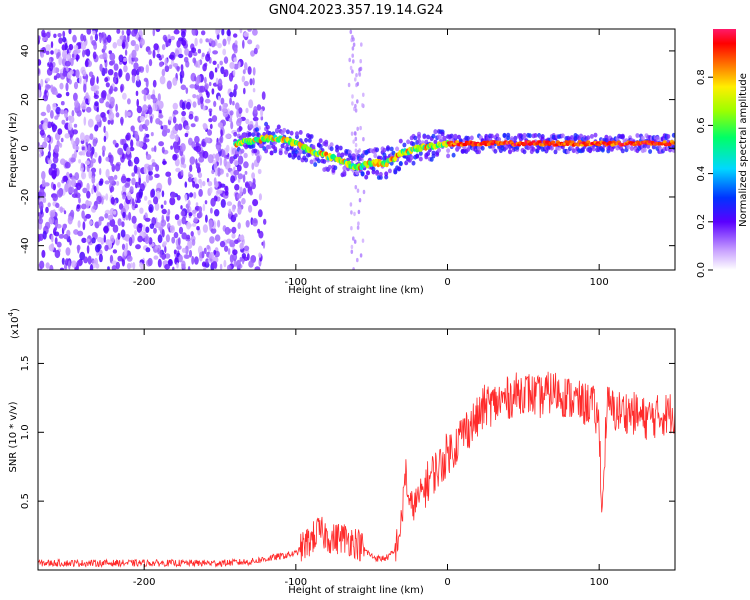  What do you see at coordinates (599, 582) in the screenshot?
I see `snr-x-tick-label-3: 100` at bounding box center [599, 582].